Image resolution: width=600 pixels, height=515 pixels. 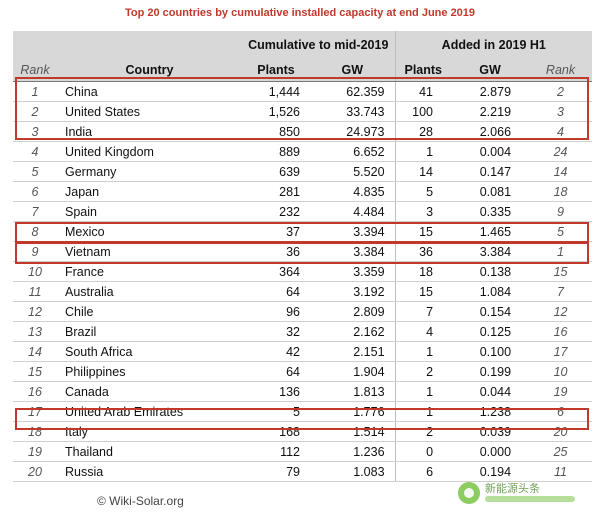 I want to click on table-row: 16 Canada 136 1.813 1 0.044 19, so click(x=303, y=391).